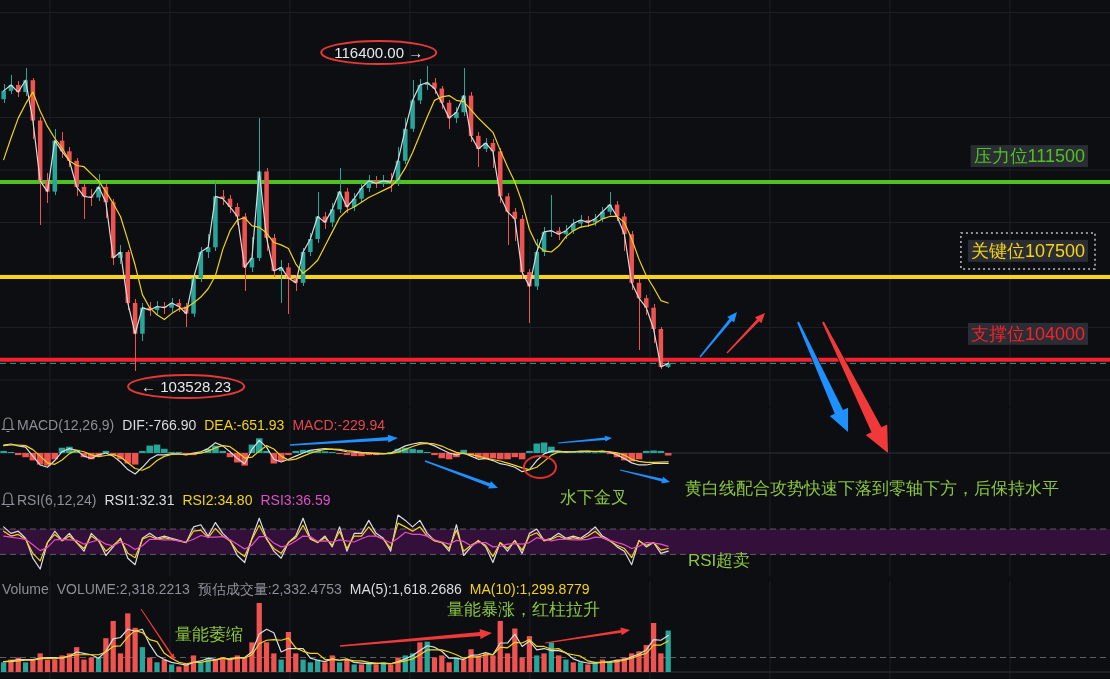 Image resolution: width=1110 pixels, height=679 pixels. I want to click on series-label: RSI1:32.31, so click(139, 500).